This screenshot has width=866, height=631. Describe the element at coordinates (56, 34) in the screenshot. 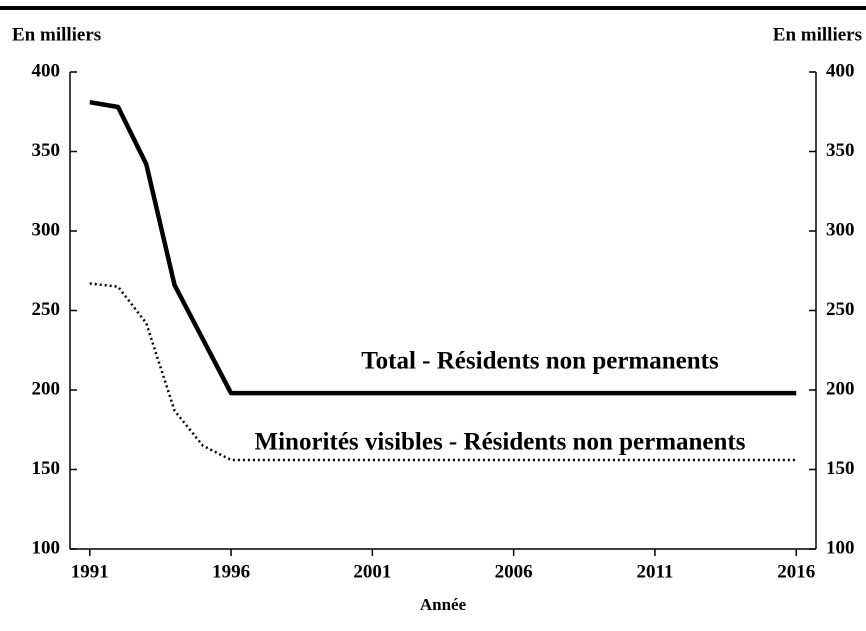

I see `y-axis-label: En milliers` at that location.